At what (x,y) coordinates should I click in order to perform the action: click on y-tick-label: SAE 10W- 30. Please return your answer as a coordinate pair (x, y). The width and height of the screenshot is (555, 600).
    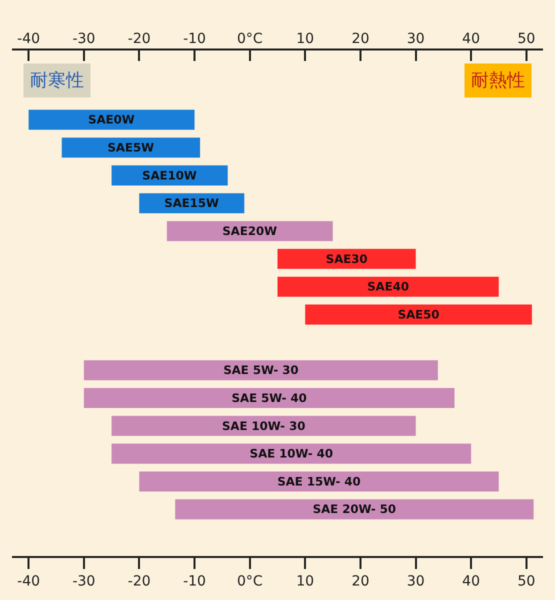
    Looking at the image, I should click on (264, 425).